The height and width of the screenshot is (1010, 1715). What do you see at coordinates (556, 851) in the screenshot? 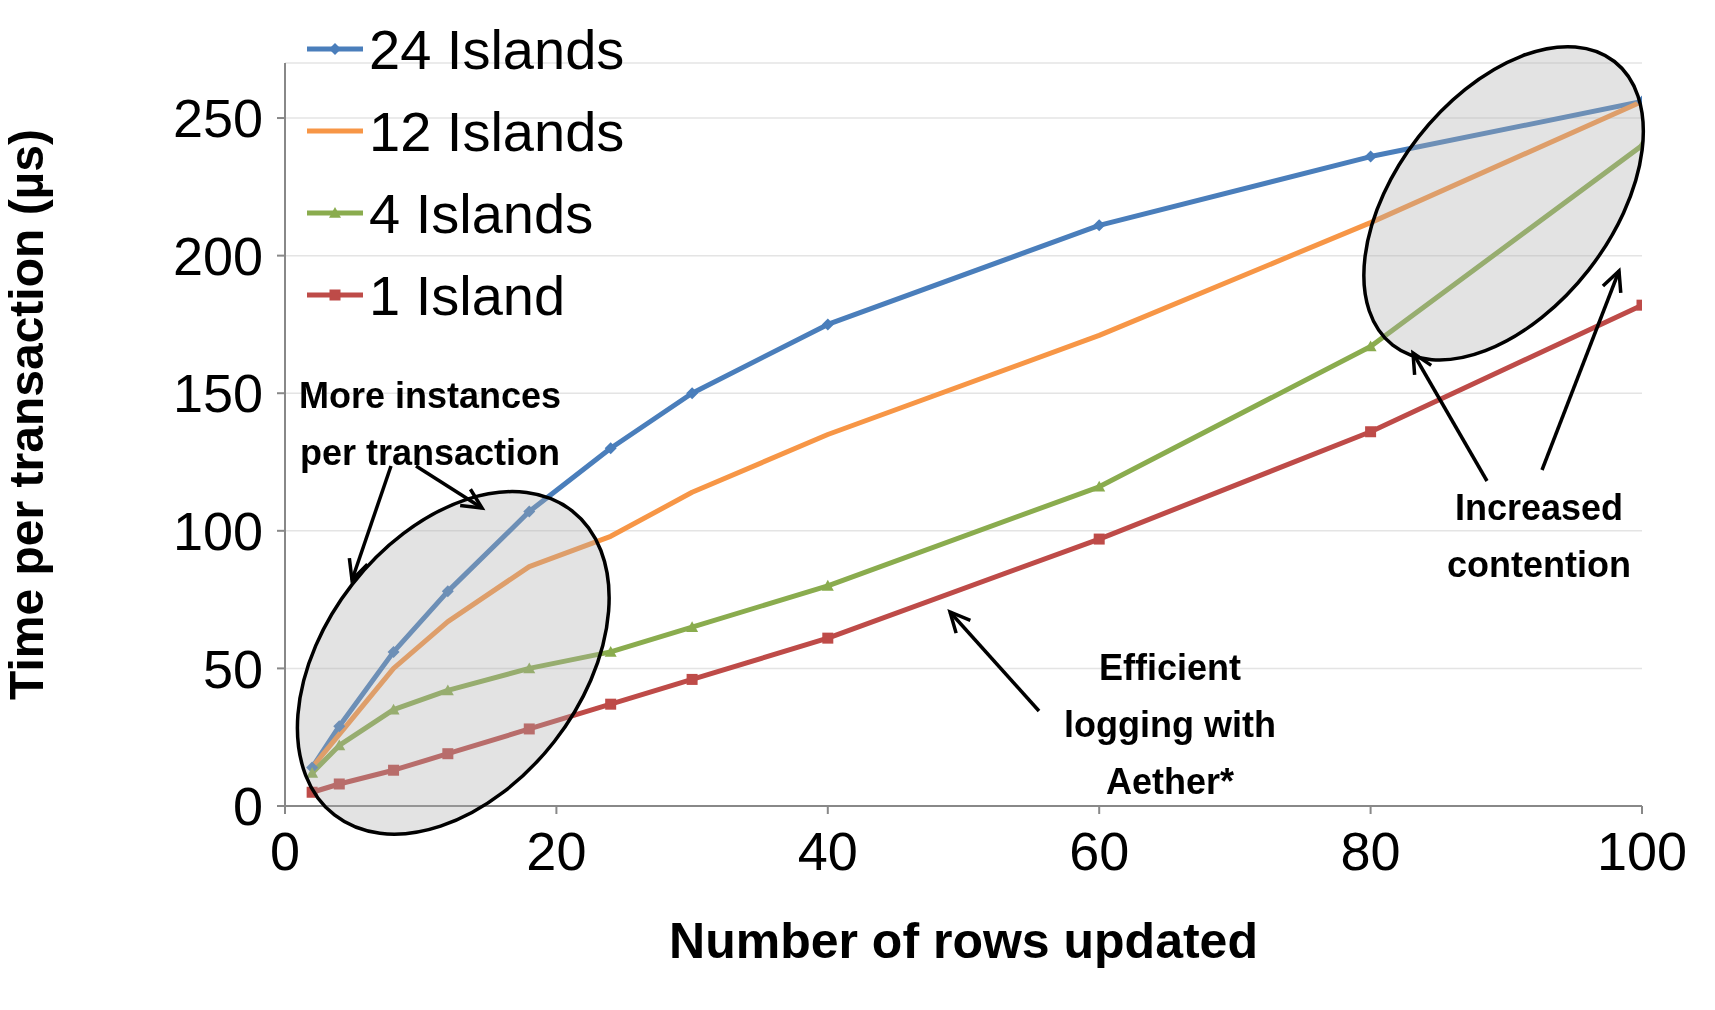
I see `x-tick-label: 20` at bounding box center [556, 851].